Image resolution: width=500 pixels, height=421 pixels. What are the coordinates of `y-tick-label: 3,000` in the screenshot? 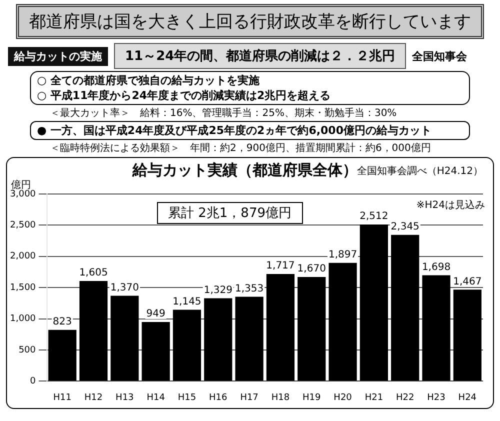 It's located at (23, 194).